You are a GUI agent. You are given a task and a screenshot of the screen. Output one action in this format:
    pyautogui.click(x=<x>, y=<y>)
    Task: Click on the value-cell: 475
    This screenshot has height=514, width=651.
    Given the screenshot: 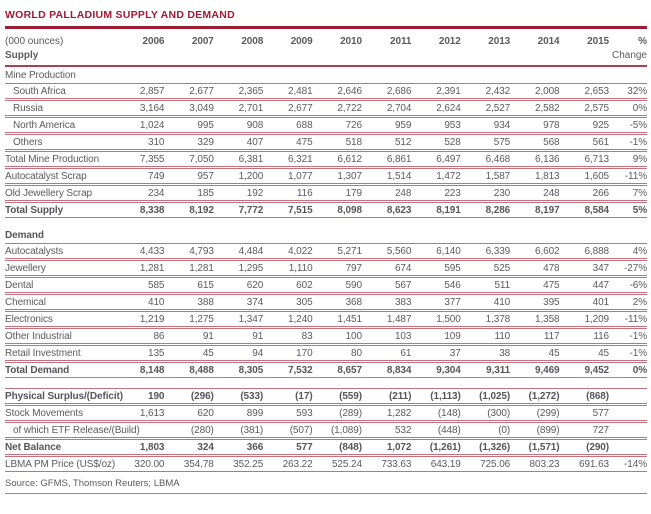 What is the action you would take?
    pyautogui.click(x=535, y=285)
    